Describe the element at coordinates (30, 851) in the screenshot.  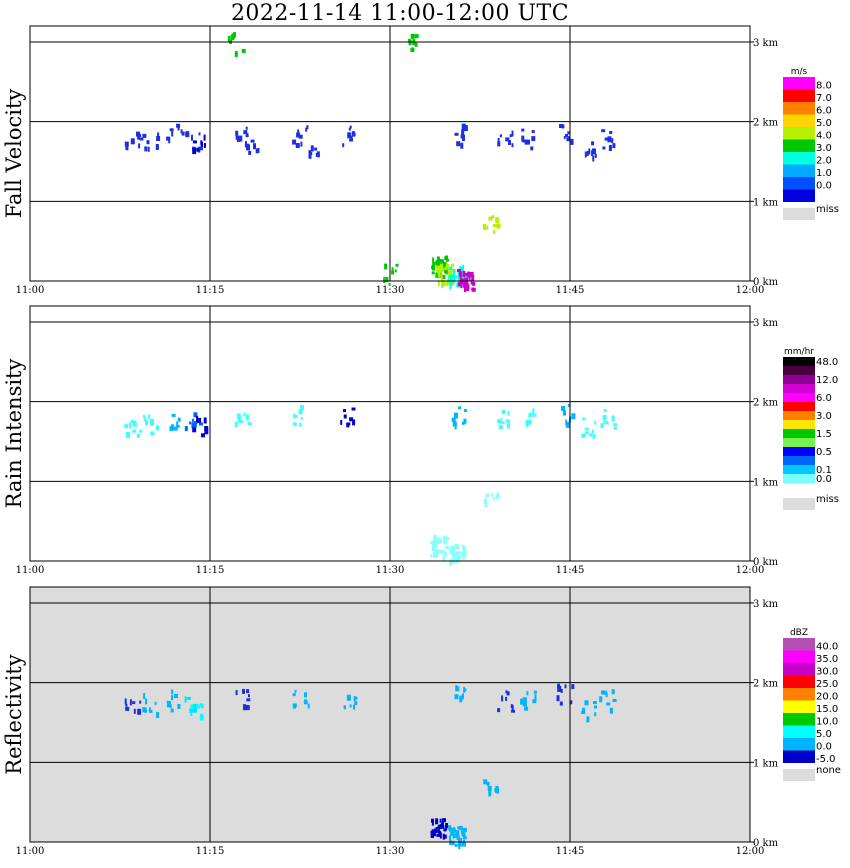
I see `x-tick-label: 11:00` at that location.